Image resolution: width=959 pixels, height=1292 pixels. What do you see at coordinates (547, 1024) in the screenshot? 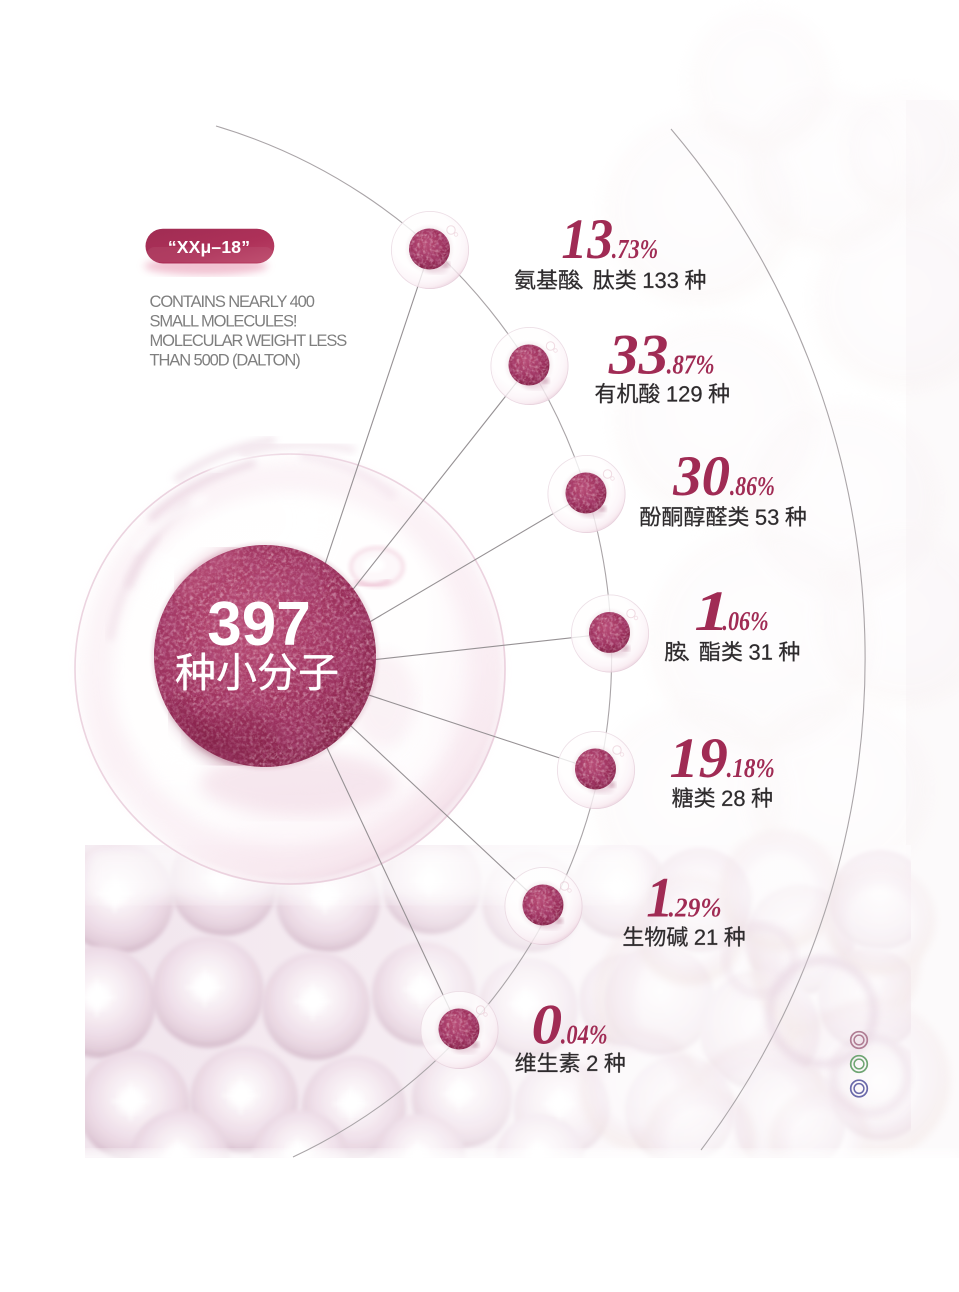
I see `svg-text: 0` at bounding box center [547, 1024].